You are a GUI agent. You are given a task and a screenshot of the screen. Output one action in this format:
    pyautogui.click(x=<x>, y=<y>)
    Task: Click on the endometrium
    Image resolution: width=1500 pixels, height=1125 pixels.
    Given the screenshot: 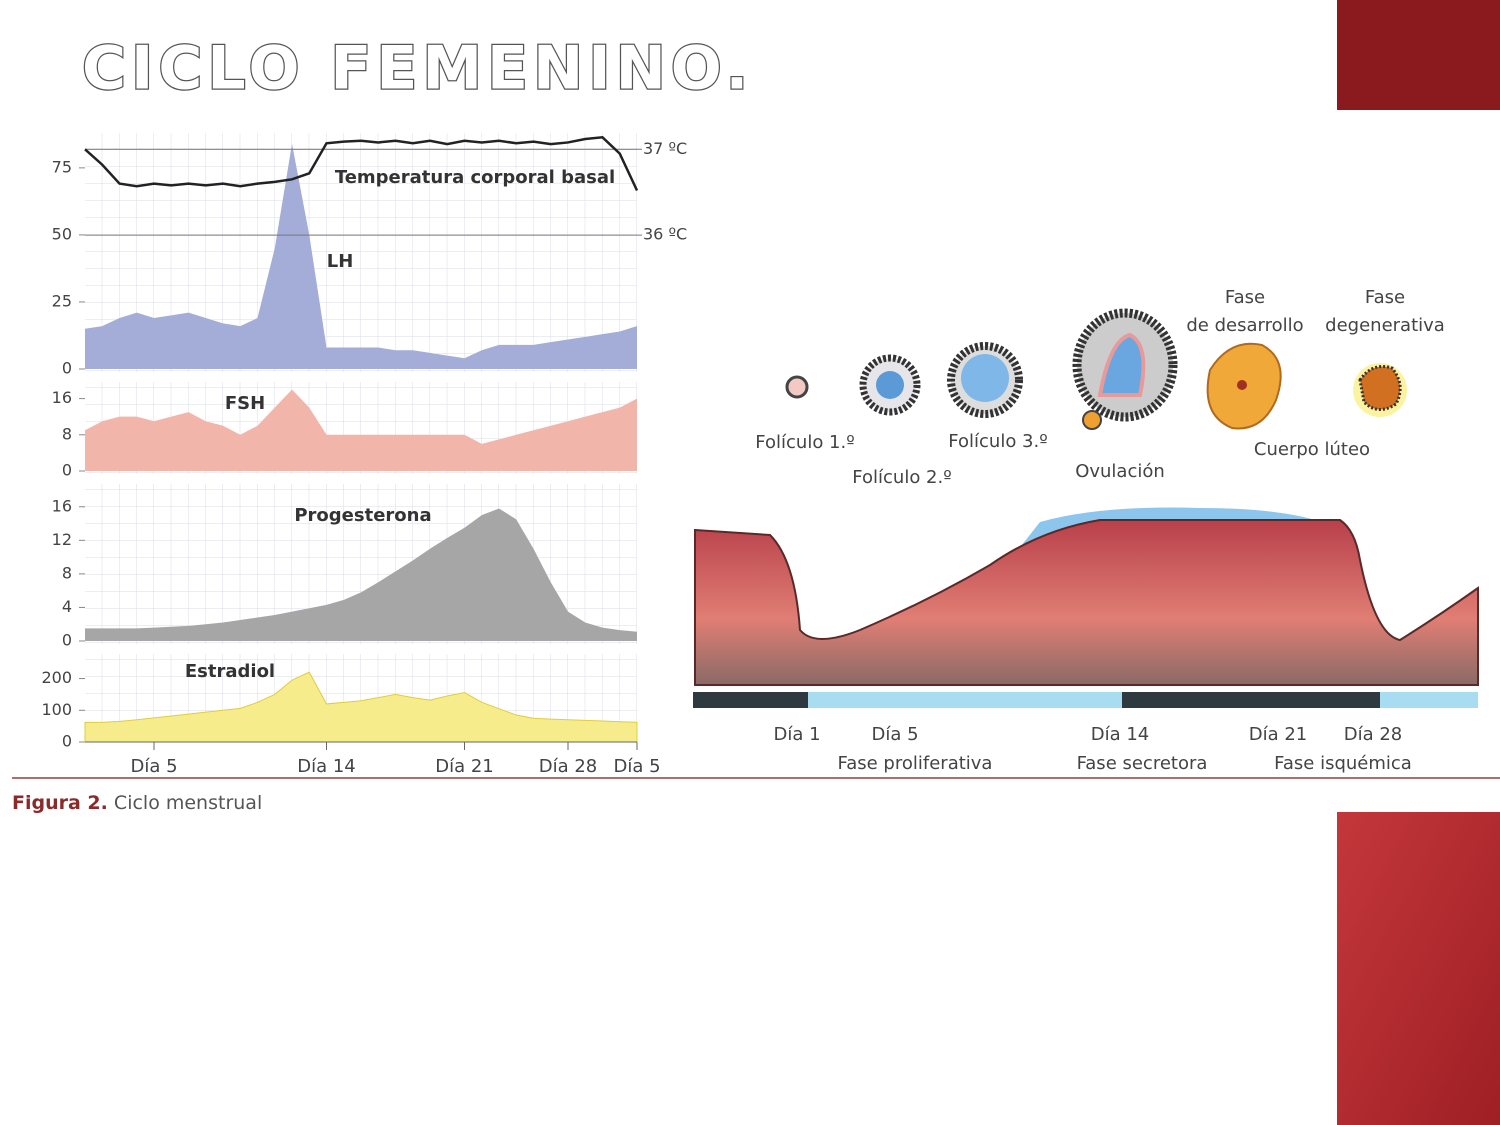 What is the action you would take?
    pyautogui.click(x=1086, y=602)
    